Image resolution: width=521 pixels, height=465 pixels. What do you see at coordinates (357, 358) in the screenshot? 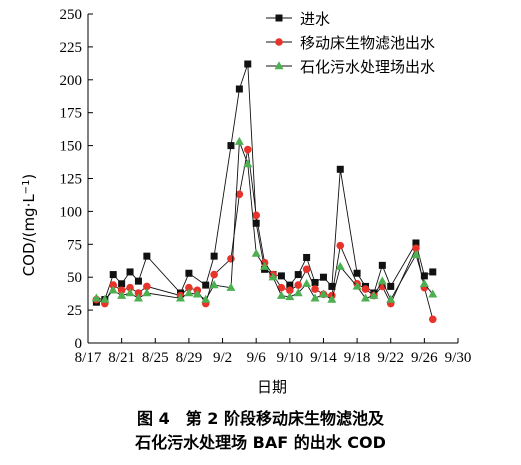
I see `x-tick-label: 9/18` at bounding box center [357, 358].